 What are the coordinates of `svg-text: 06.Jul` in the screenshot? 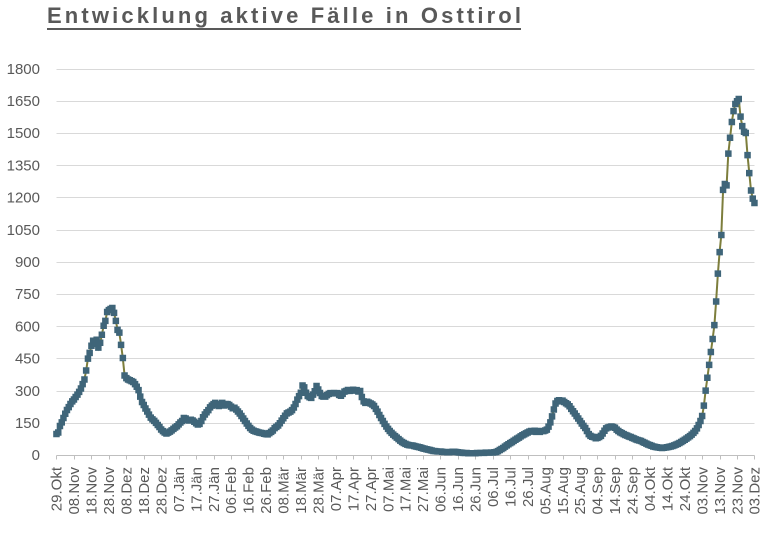 It's located at (493, 487).